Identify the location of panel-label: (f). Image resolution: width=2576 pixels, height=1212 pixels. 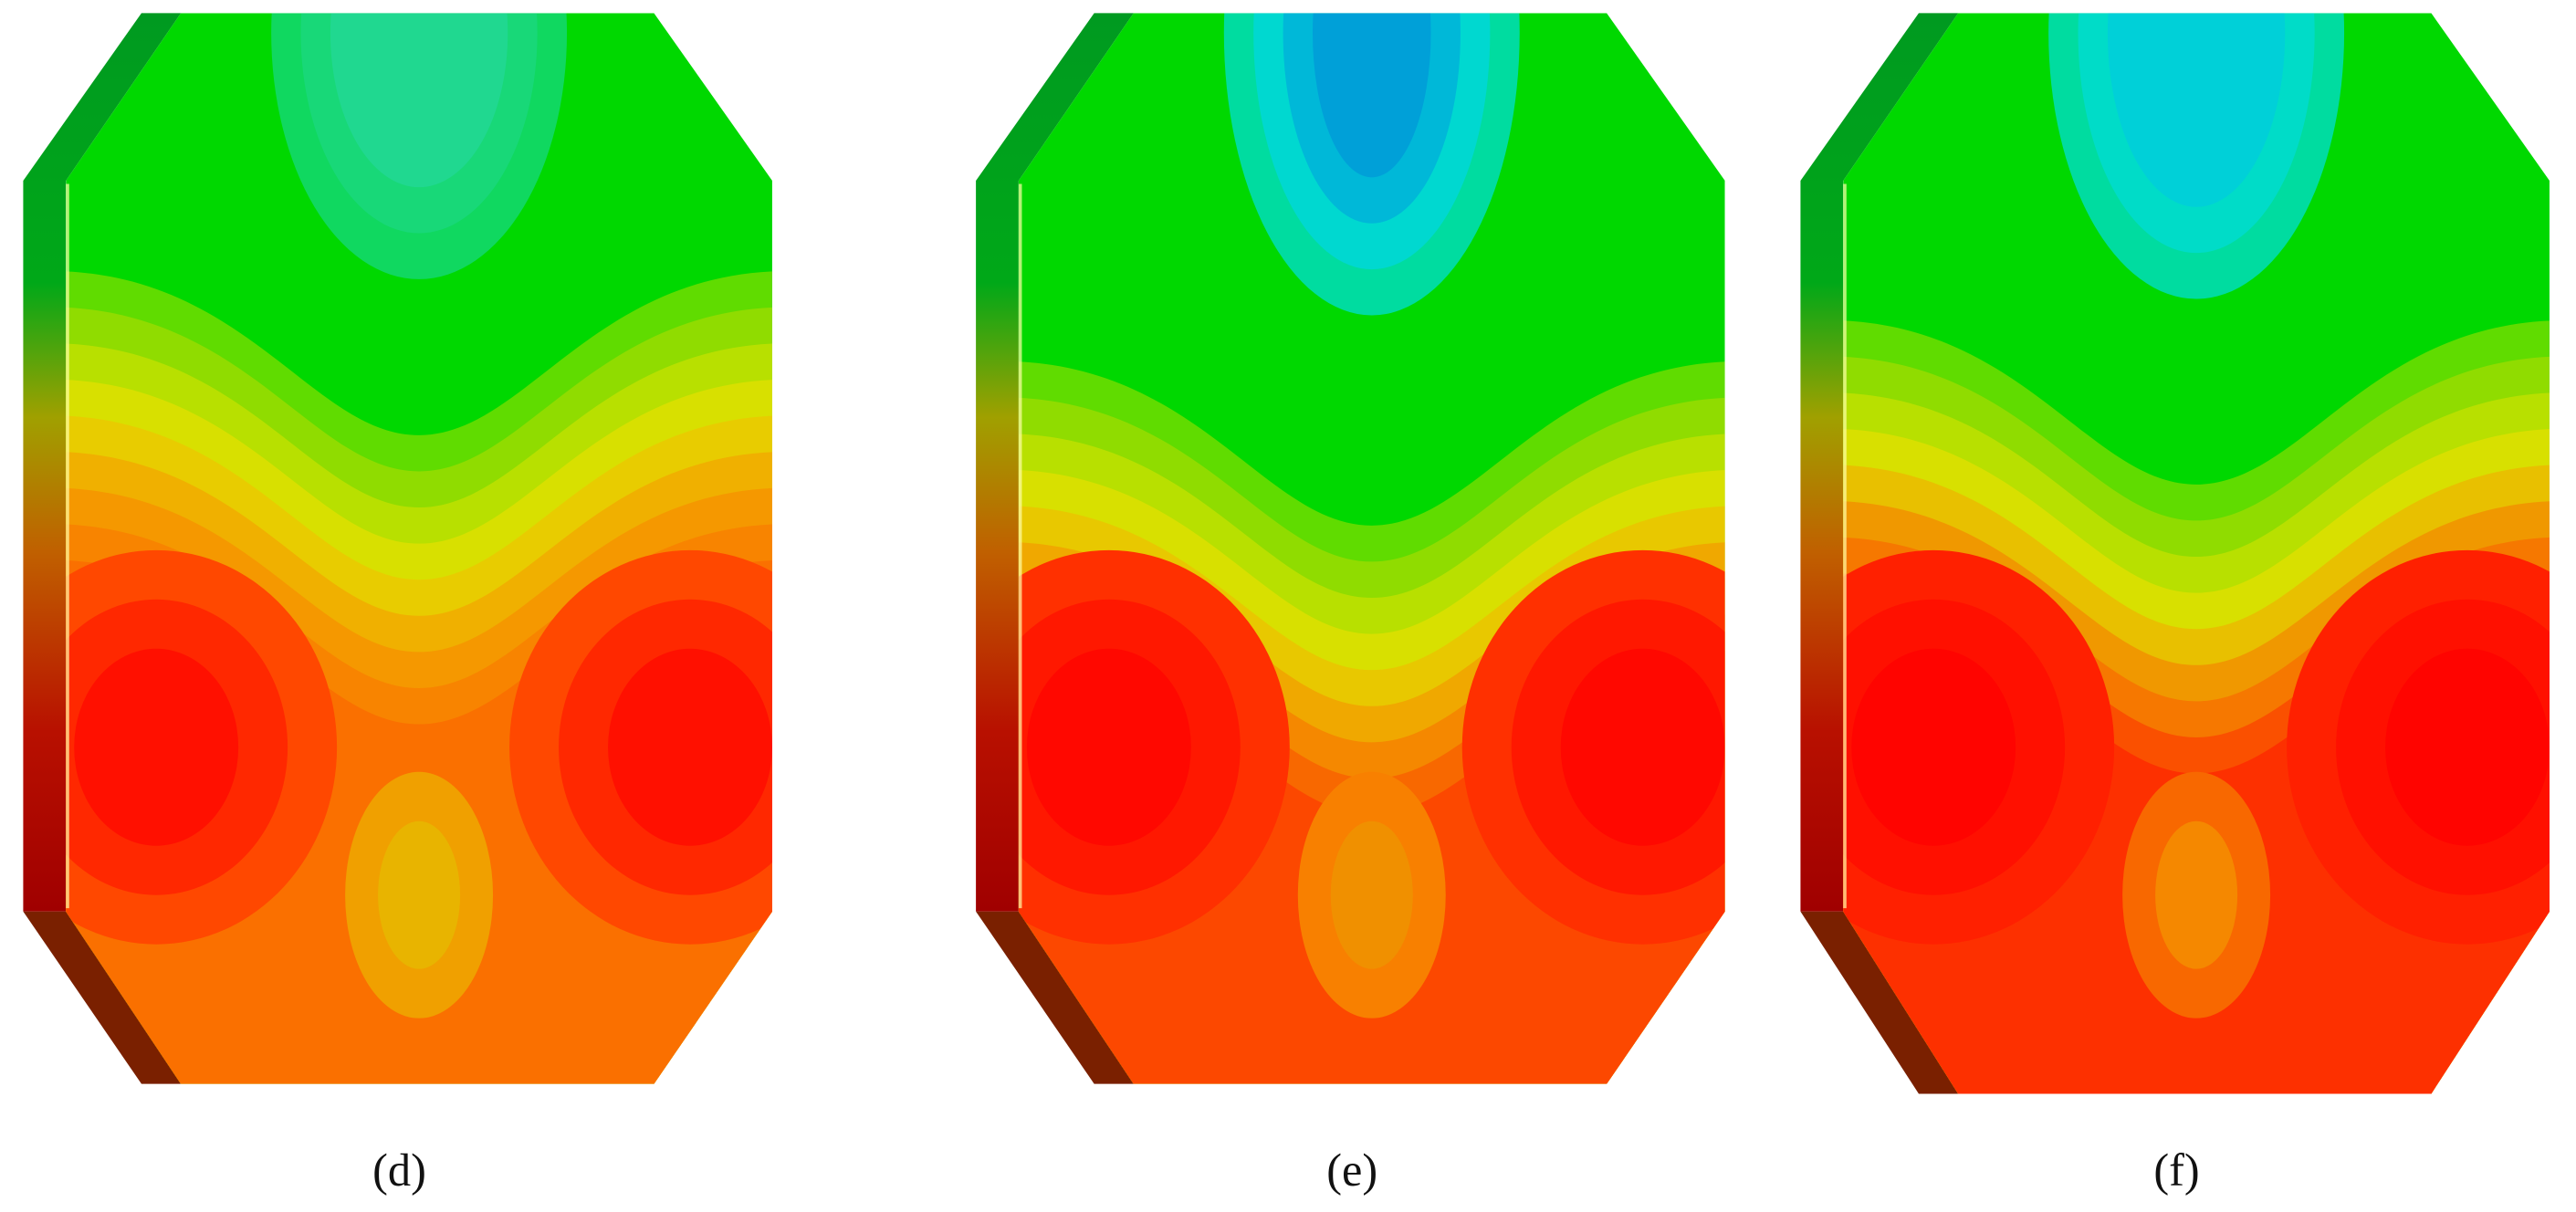
(2176, 1170).